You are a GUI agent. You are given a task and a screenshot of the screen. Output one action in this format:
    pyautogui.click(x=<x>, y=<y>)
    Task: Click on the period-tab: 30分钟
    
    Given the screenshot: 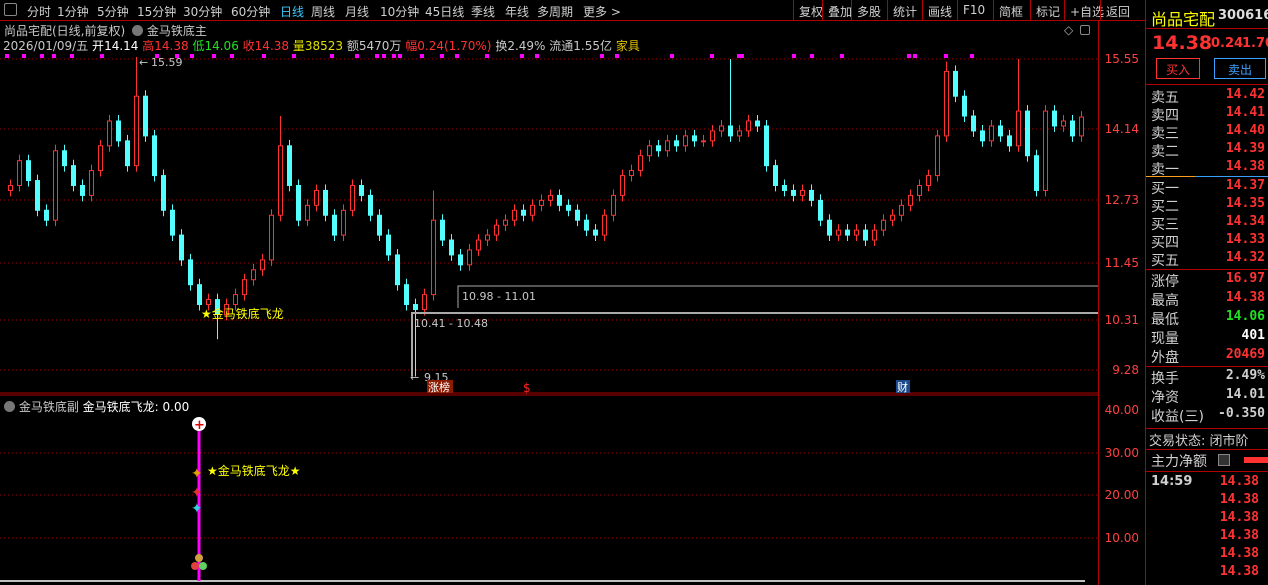 What is the action you would take?
    pyautogui.click(x=203, y=12)
    